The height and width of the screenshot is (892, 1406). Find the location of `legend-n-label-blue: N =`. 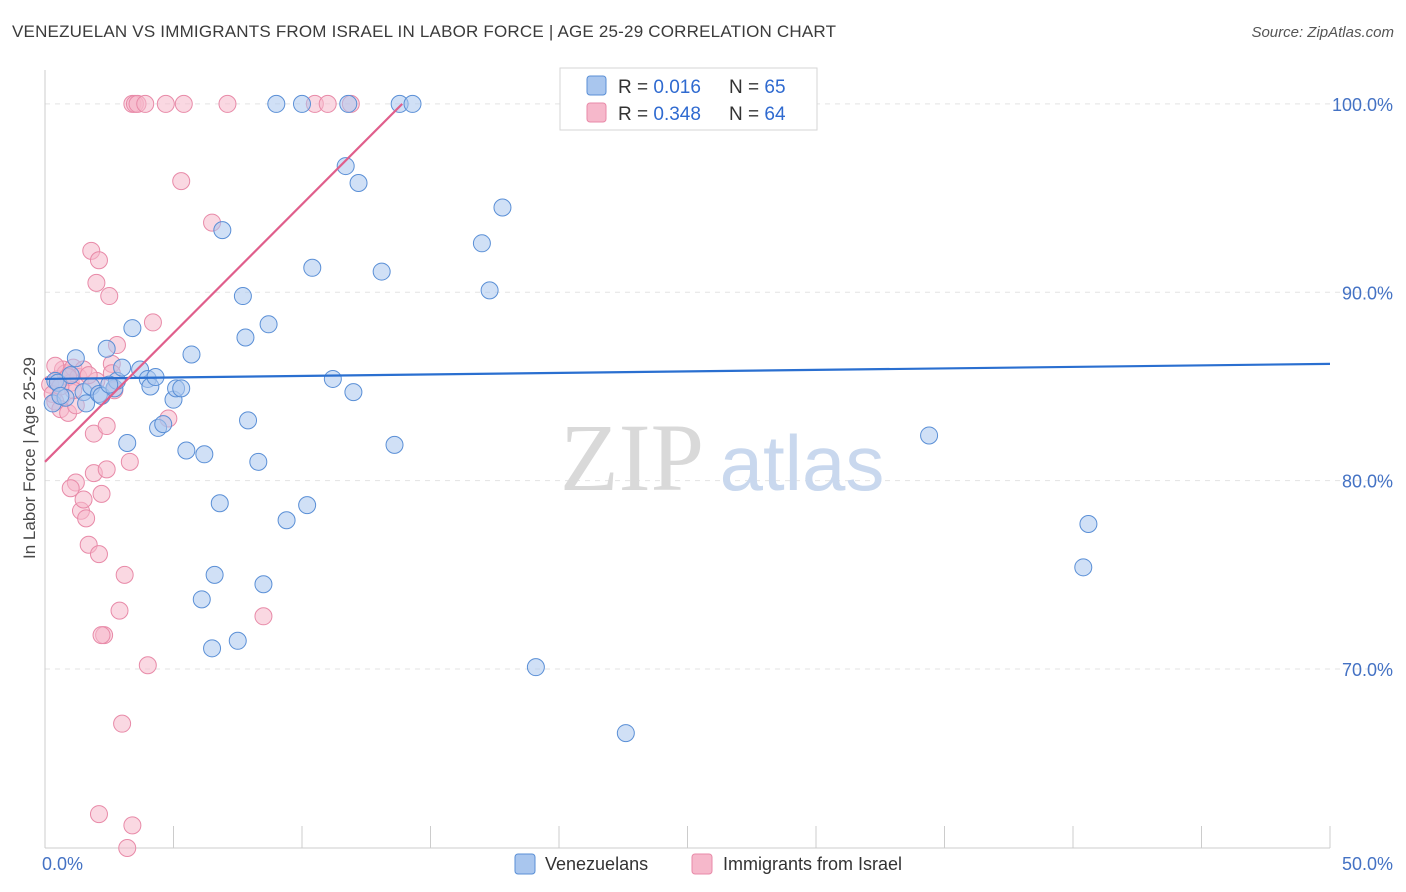

legend-n-label-blue: N = is located at coordinates (746, 87).